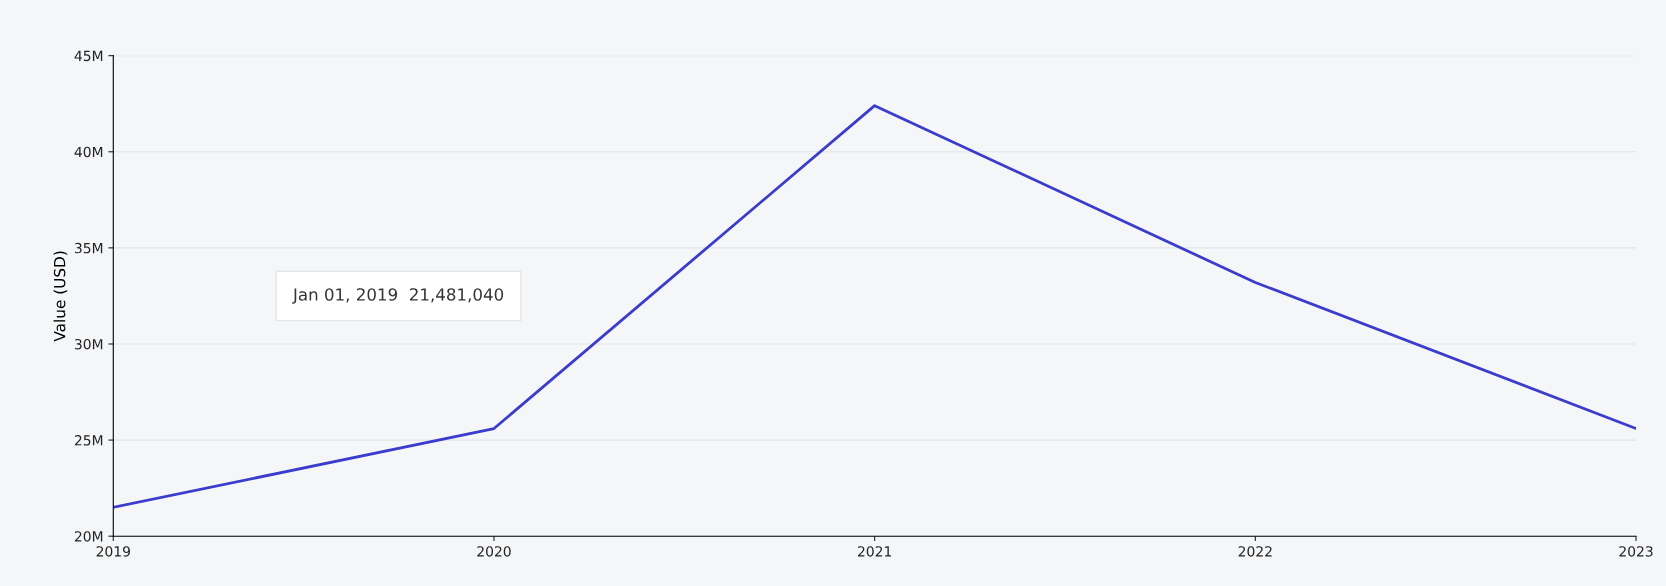  Describe the element at coordinates (60, 296) in the screenshot. I see `y-axis-title: Value (USD)` at that location.